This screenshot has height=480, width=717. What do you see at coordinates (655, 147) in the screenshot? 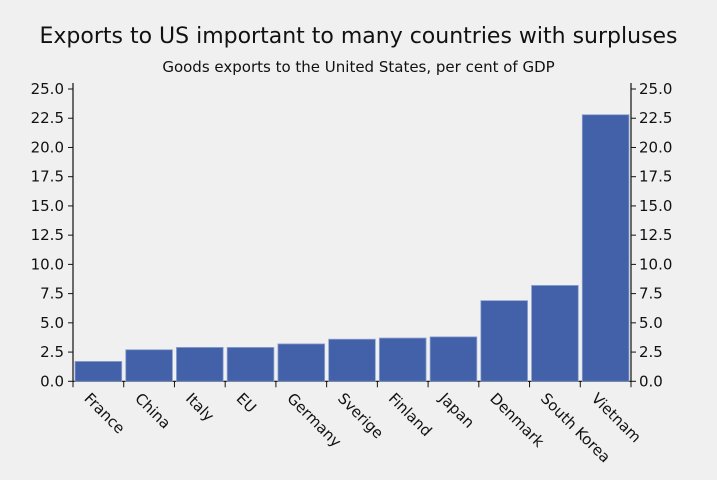
I see `right-tick-label: 20.0` at bounding box center [655, 147].